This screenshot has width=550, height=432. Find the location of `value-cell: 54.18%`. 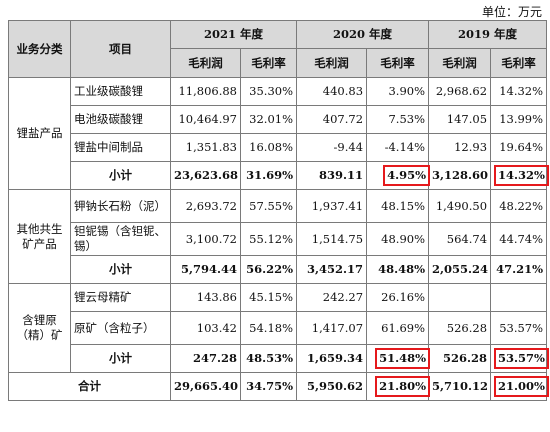

value-cell: 54.18% is located at coordinates (268, 328).